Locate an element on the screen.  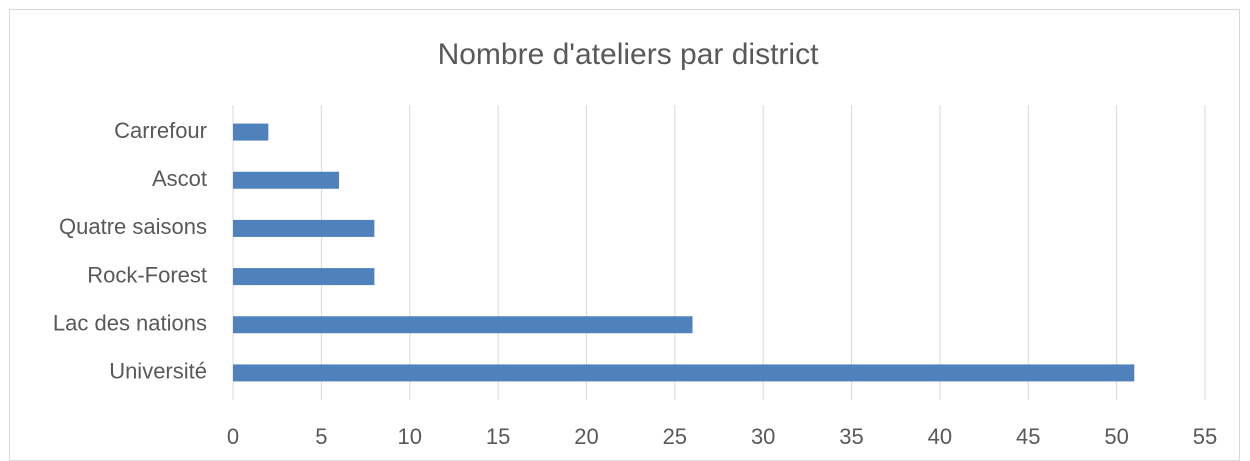
y-tick-label: Ascot is located at coordinates (179, 178).